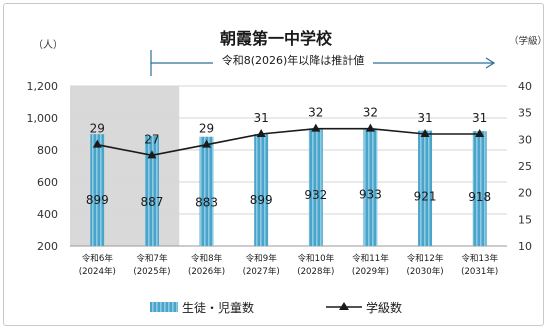  I want to click on chart-title: 朝霞第一中学校, so click(276, 38).